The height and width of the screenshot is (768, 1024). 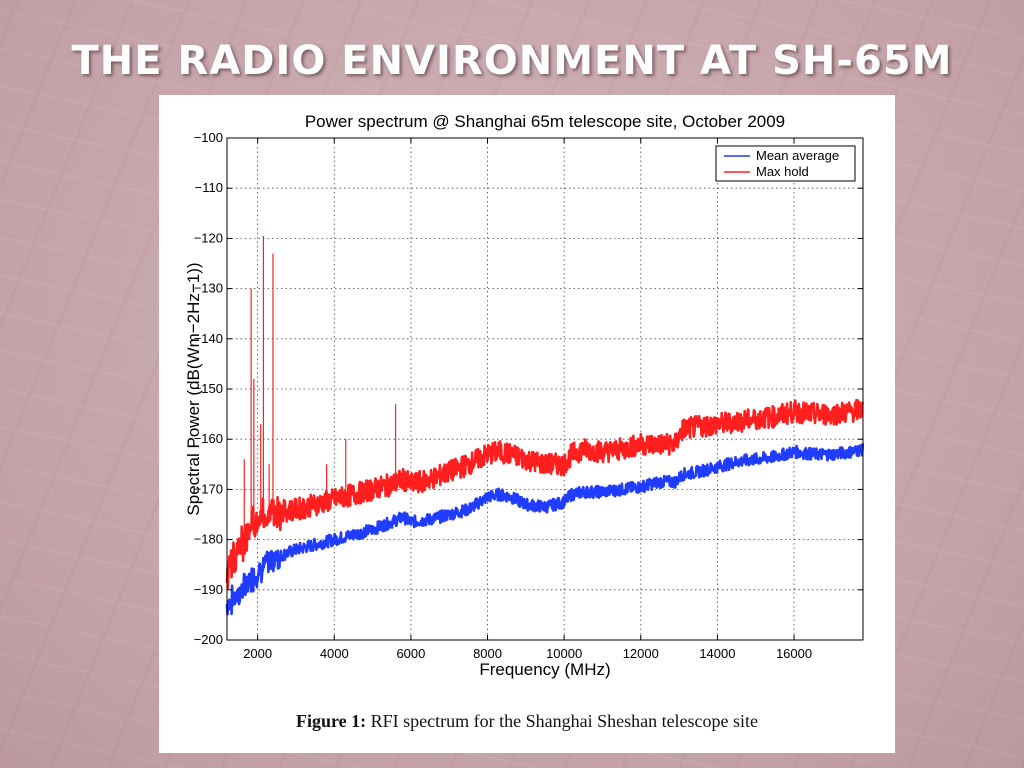 I want to click on y-tick-label: −140, so click(x=208, y=338).